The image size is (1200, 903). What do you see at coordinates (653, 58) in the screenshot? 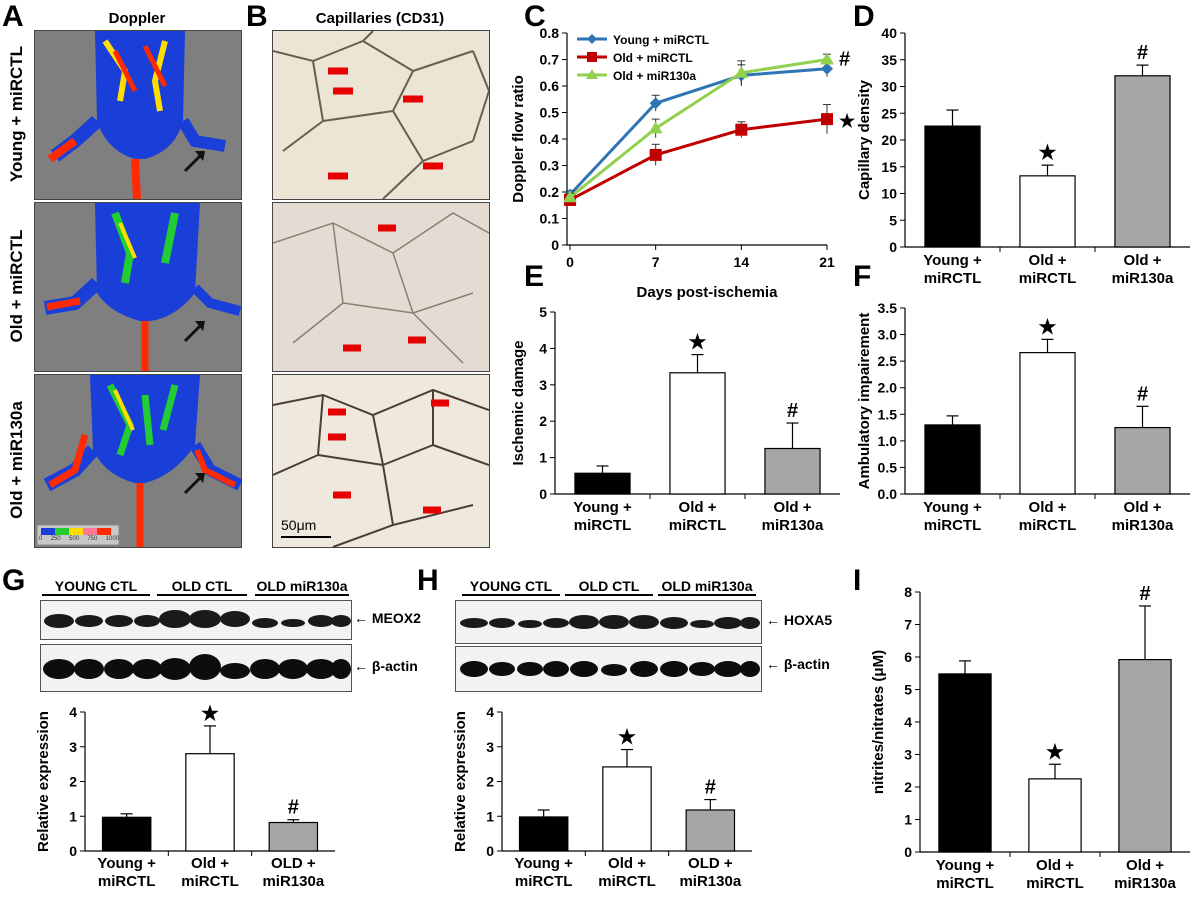
I see `legend-label: Old + miRCTL` at bounding box center [653, 58].